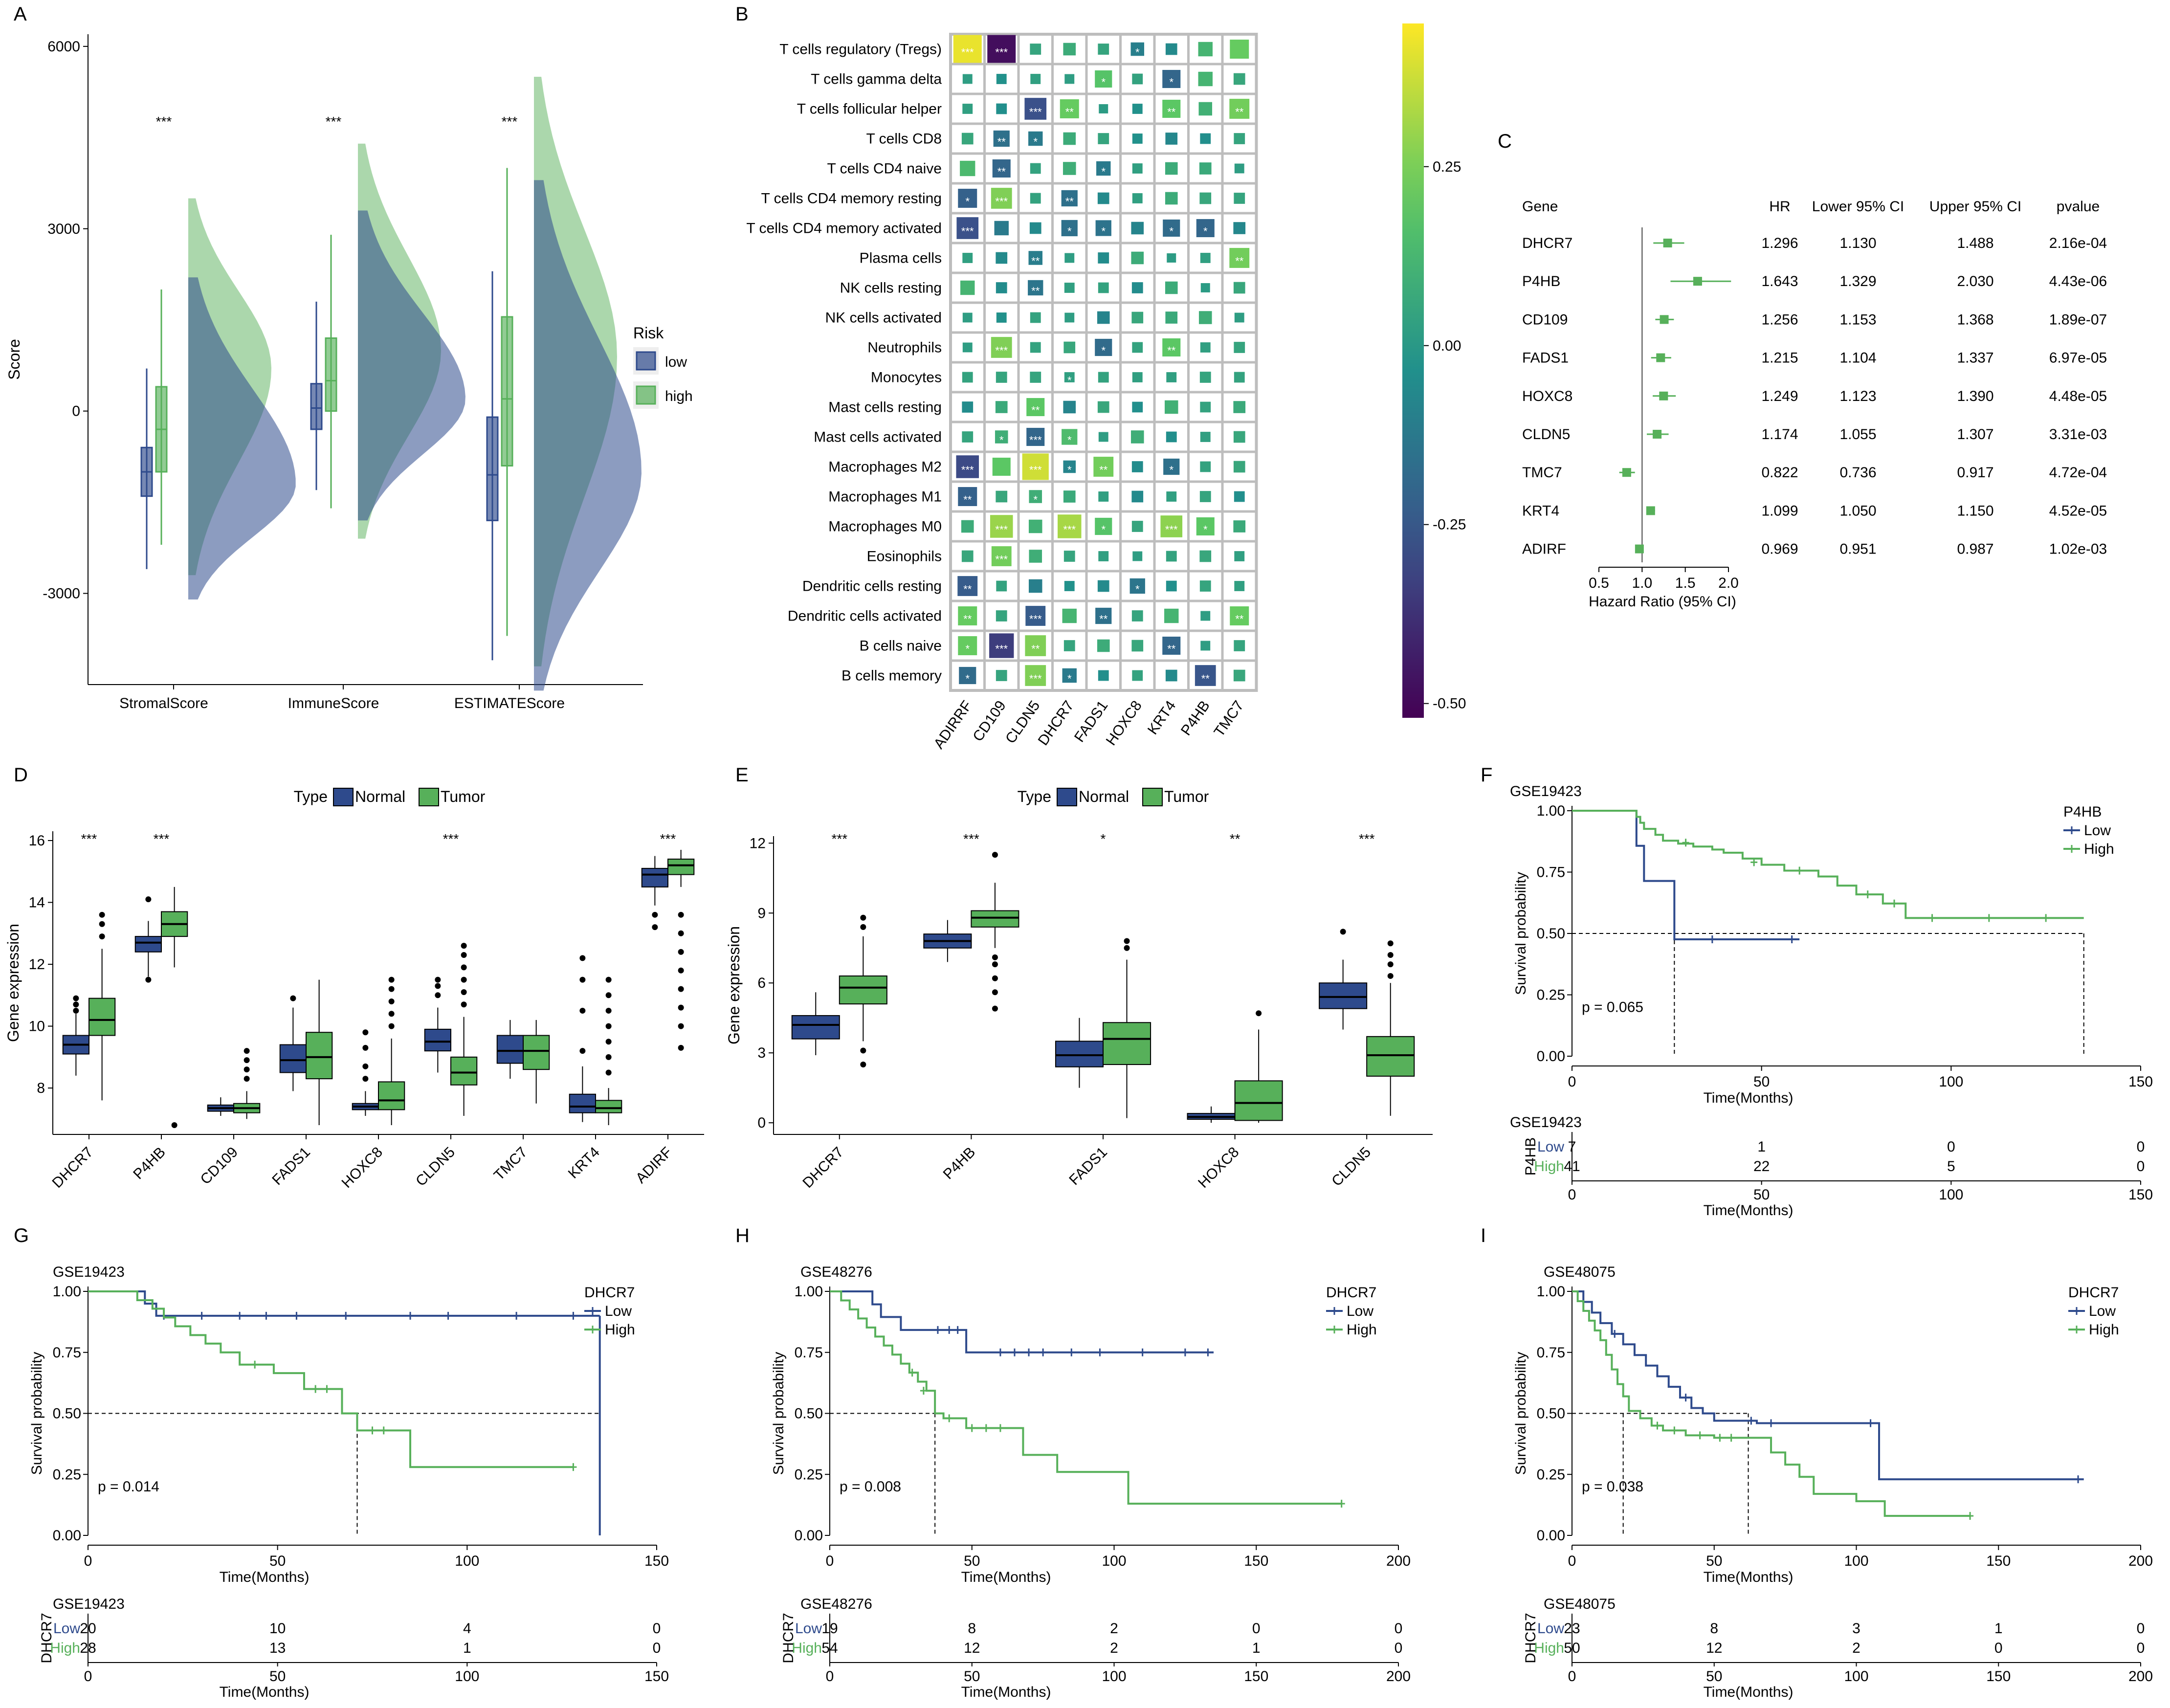 This screenshot has width=2170, height=1708. What do you see at coordinates (822, 1167) in the screenshot?
I see `e-x-tick-label: DHCR7` at bounding box center [822, 1167].